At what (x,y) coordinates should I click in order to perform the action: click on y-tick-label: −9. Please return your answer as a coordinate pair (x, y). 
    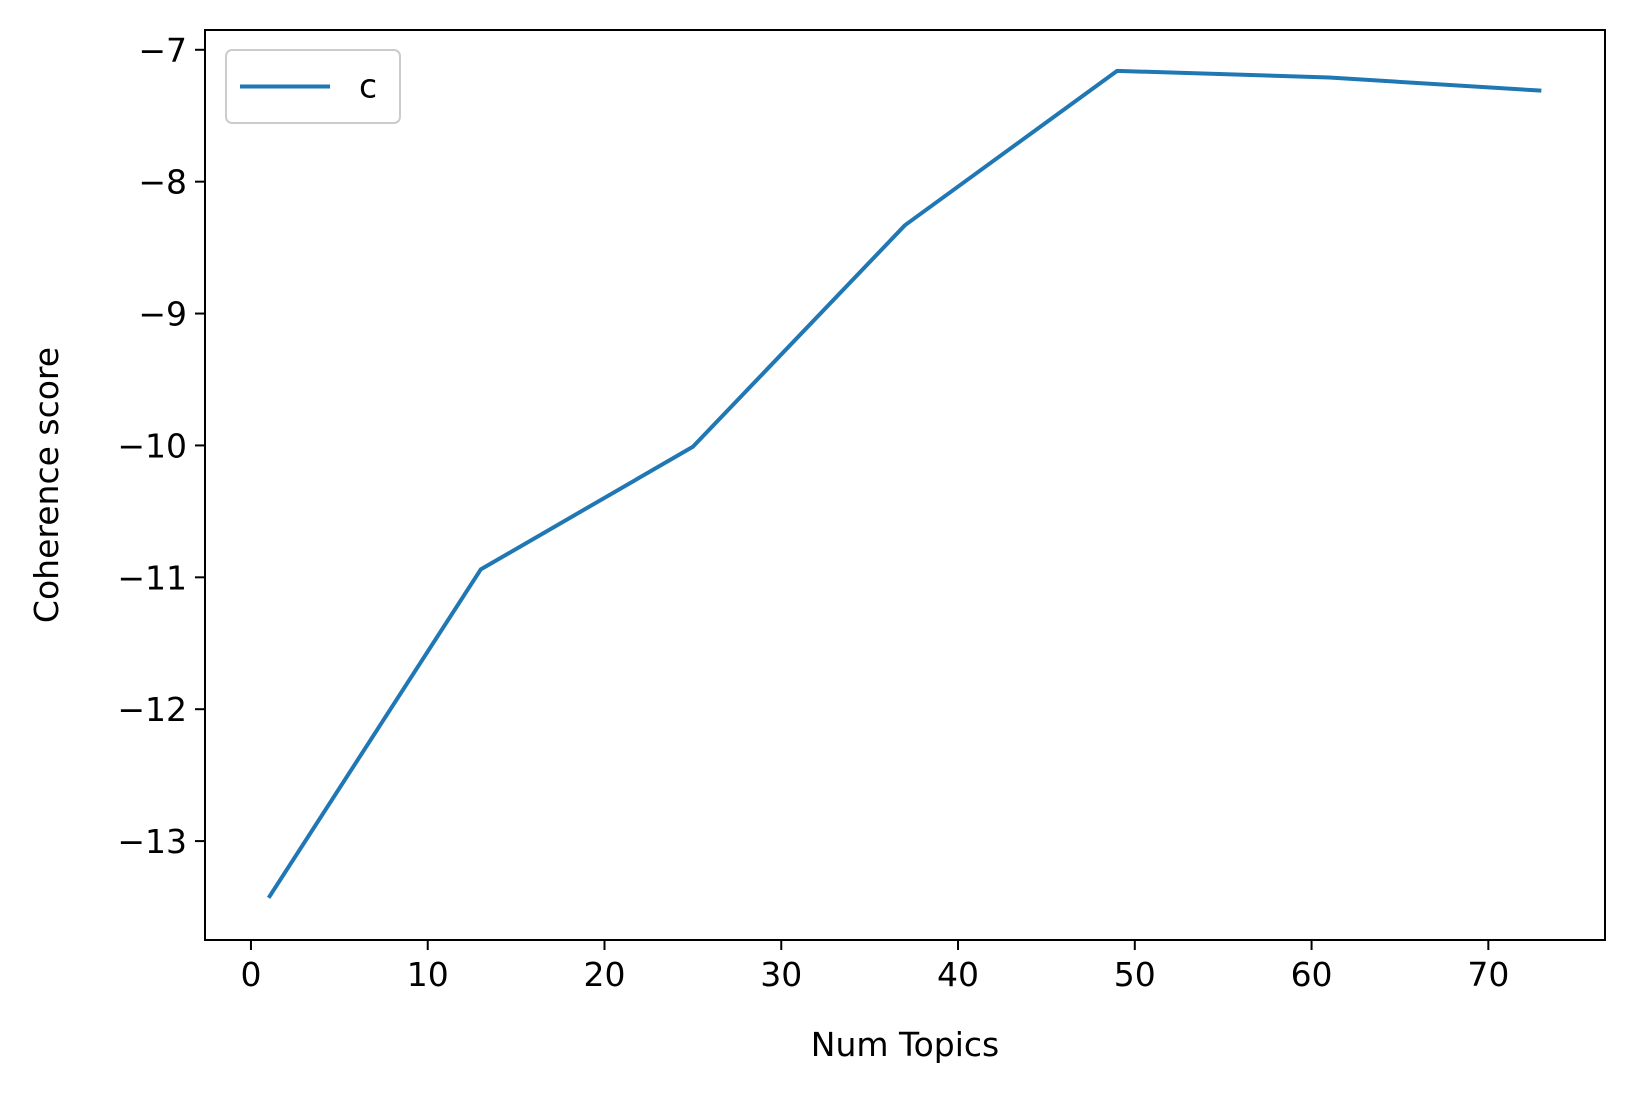
    Looking at the image, I should click on (162, 314).